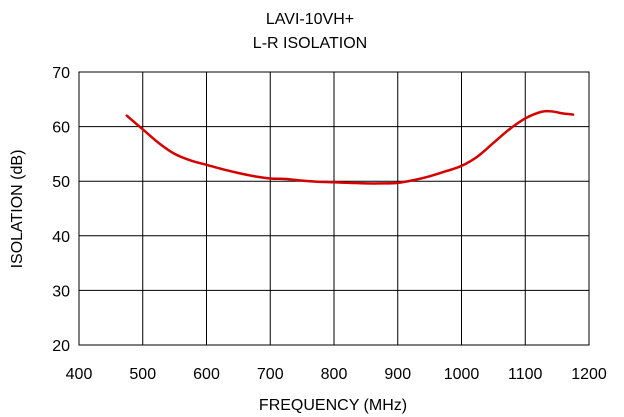 This screenshot has height=417, width=624. What do you see at coordinates (397, 374) in the screenshot?
I see `x-tick-label: 900` at bounding box center [397, 374].